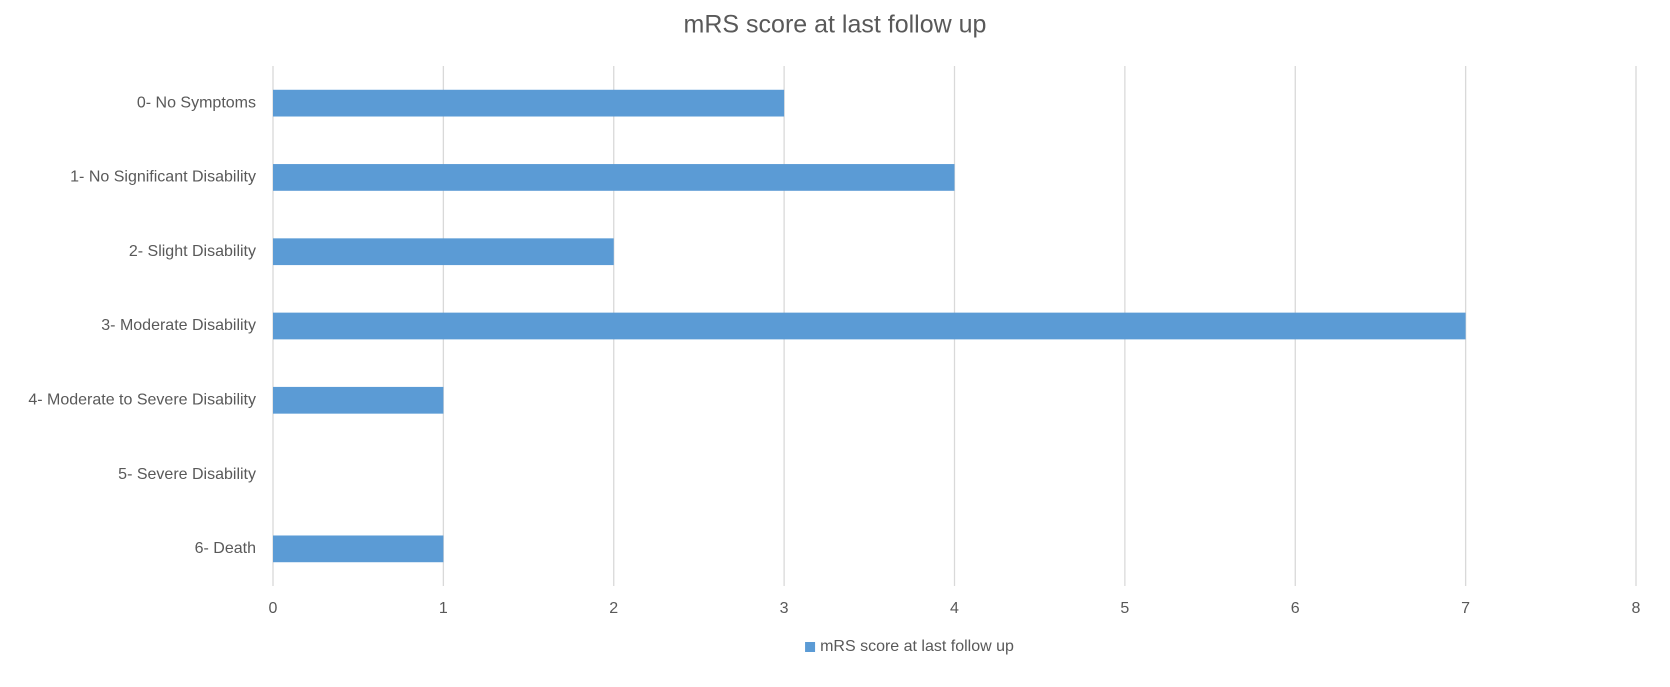 The height and width of the screenshot is (687, 1670). What do you see at coordinates (187, 474) in the screenshot?
I see `y-tick-label: 5- Severe Disability` at bounding box center [187, 474].